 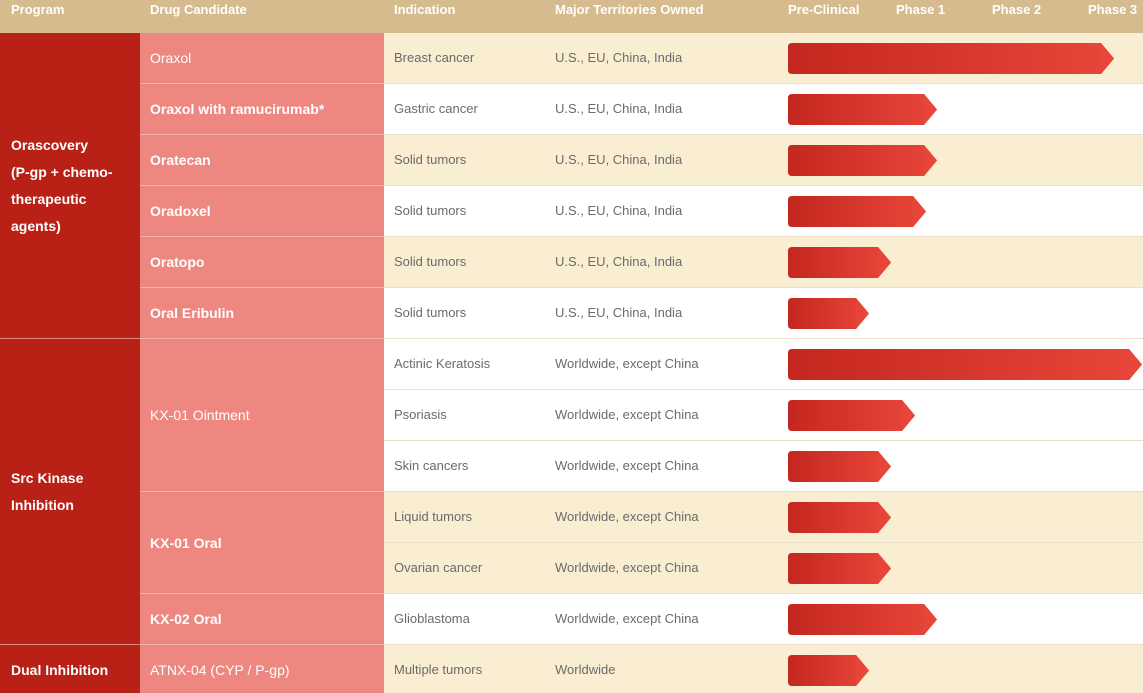 I want to click on header-phase-preclinical: Pre-Clinical, so click(x=824, y=9).